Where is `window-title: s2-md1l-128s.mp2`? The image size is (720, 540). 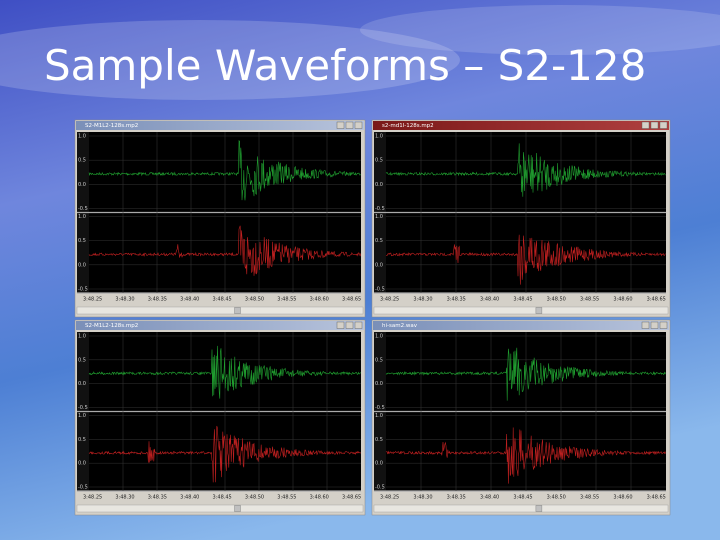
window-title: s2-md1l-128s.mp2 is located at coordinates (408, 126).